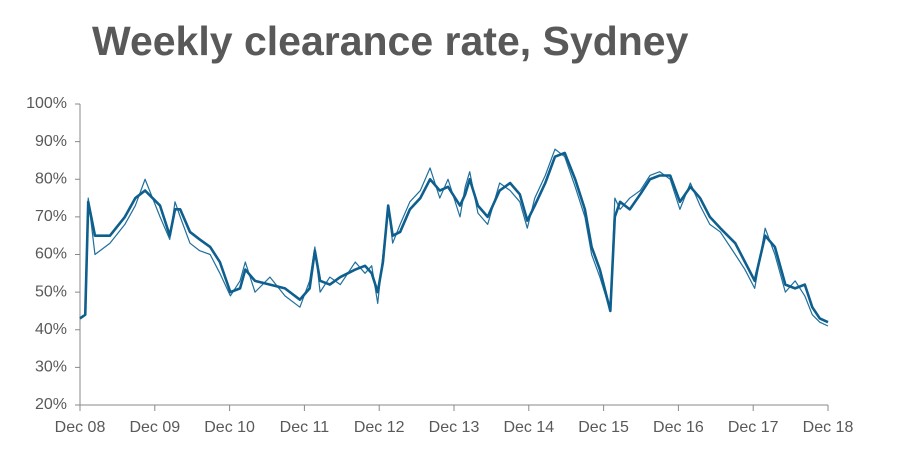 The height and width of the screenshot is (467, 897). Describe the element at coordinates (51, 178) in the screenshot. I see `y-tick-label: 80%` at that location.